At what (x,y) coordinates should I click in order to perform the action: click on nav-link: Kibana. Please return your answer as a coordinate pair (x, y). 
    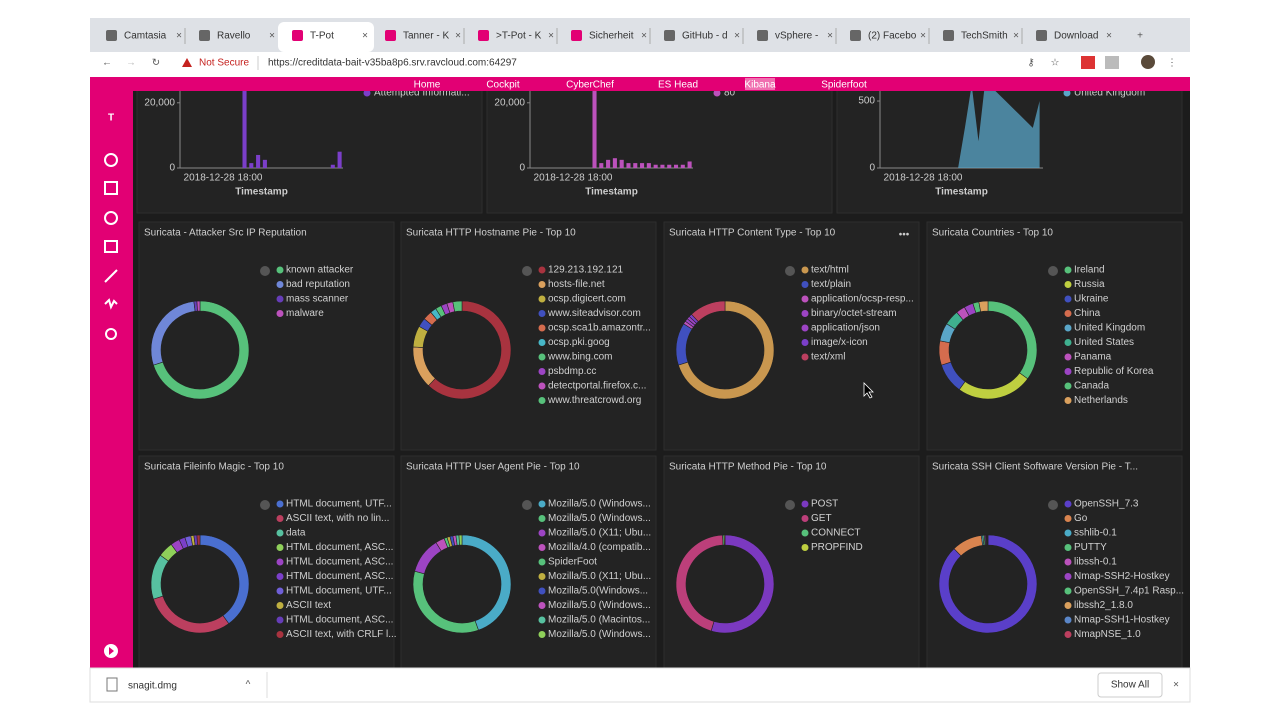
    Looking at the image, I should click on (760, 85).